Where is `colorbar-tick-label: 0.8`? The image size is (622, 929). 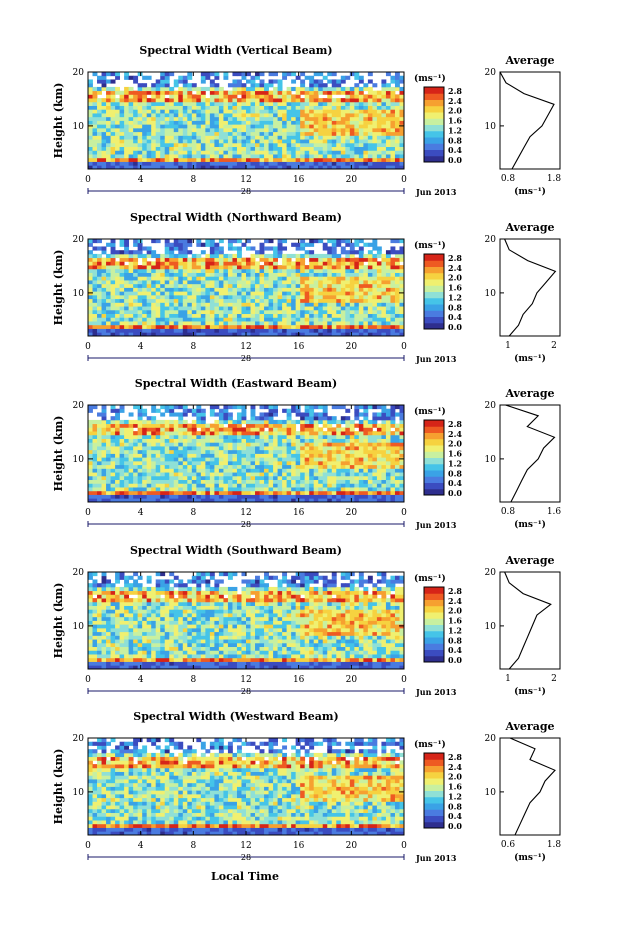
colorbar-tick-label: 0.8 is located at coordinates (455, 140).